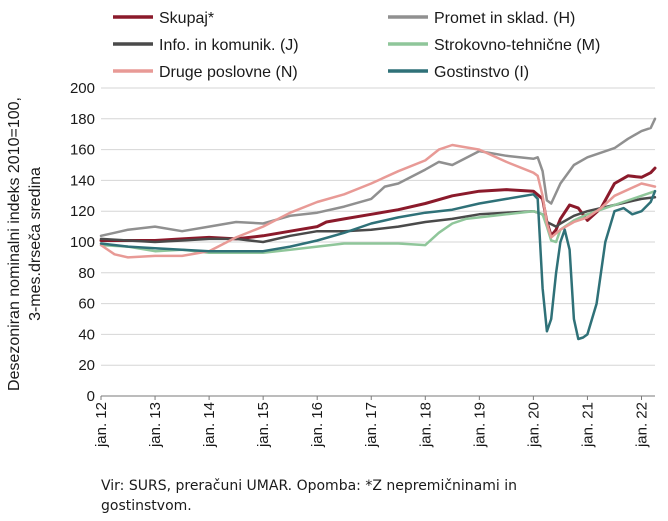 The image size is (668, 521). I want to click on y-tick-label: 200, so click(82, 88).